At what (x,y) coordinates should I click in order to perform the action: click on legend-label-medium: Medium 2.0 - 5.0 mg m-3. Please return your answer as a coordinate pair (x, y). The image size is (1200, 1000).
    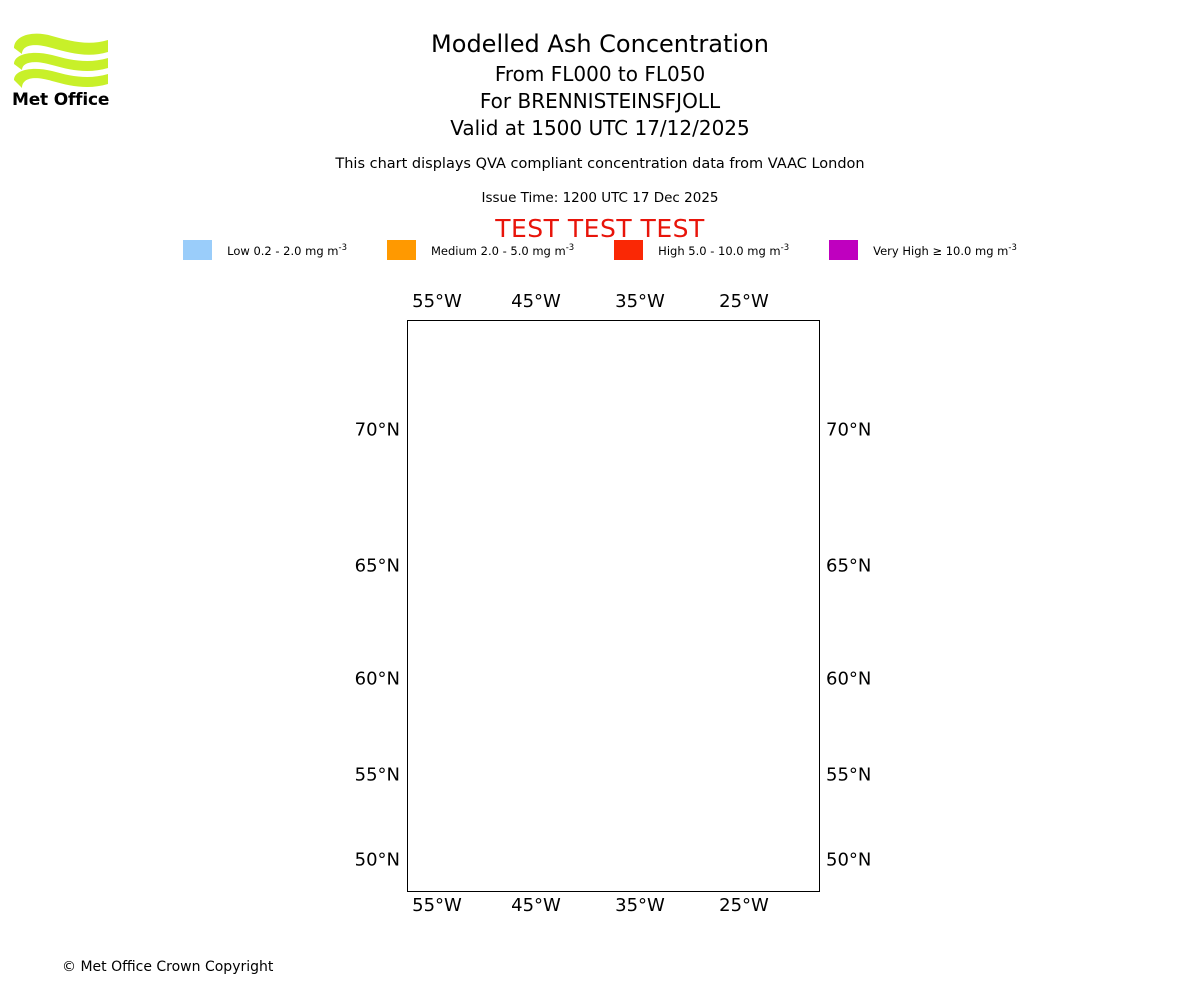
    Looking at the image, I should click on (502, 250).